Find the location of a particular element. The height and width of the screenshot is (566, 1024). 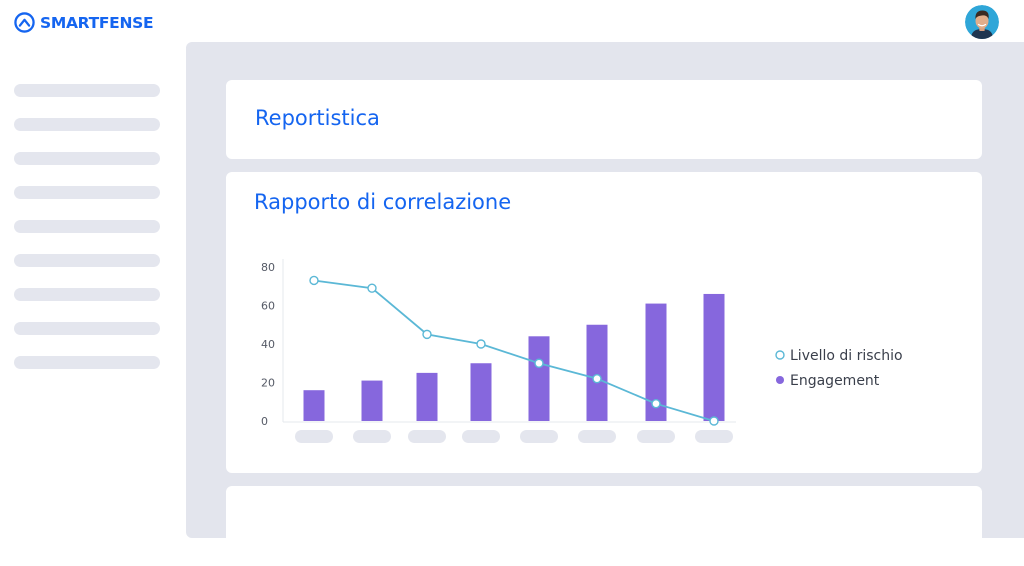

user-avatar is located at coordinates (982, 22).